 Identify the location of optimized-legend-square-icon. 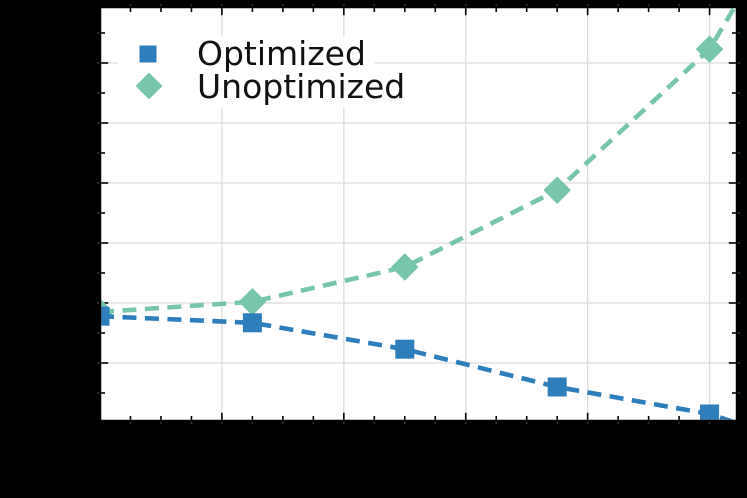
(148, 54).